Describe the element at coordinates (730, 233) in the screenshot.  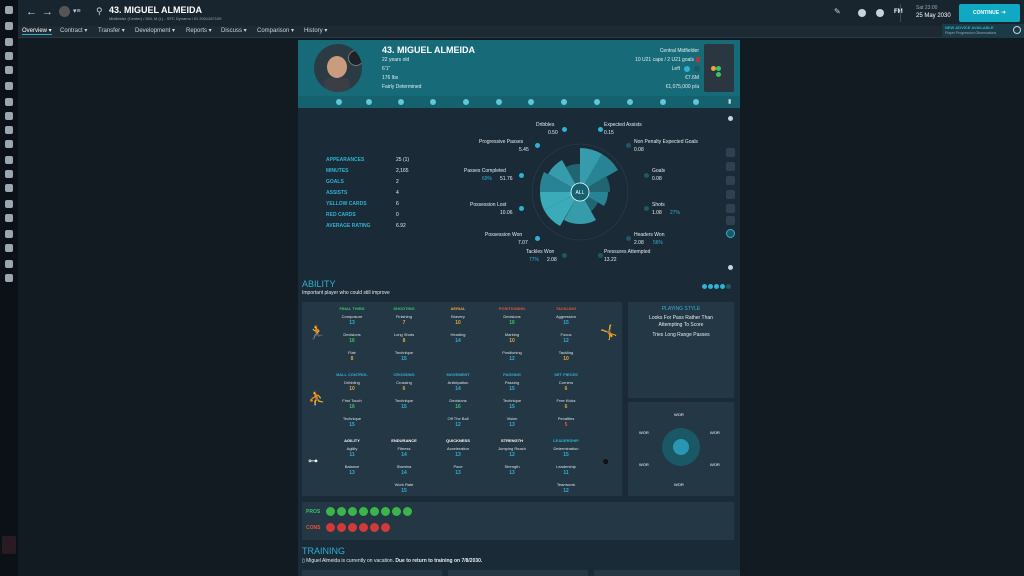
I see `radar-ctrl-active` at that location.